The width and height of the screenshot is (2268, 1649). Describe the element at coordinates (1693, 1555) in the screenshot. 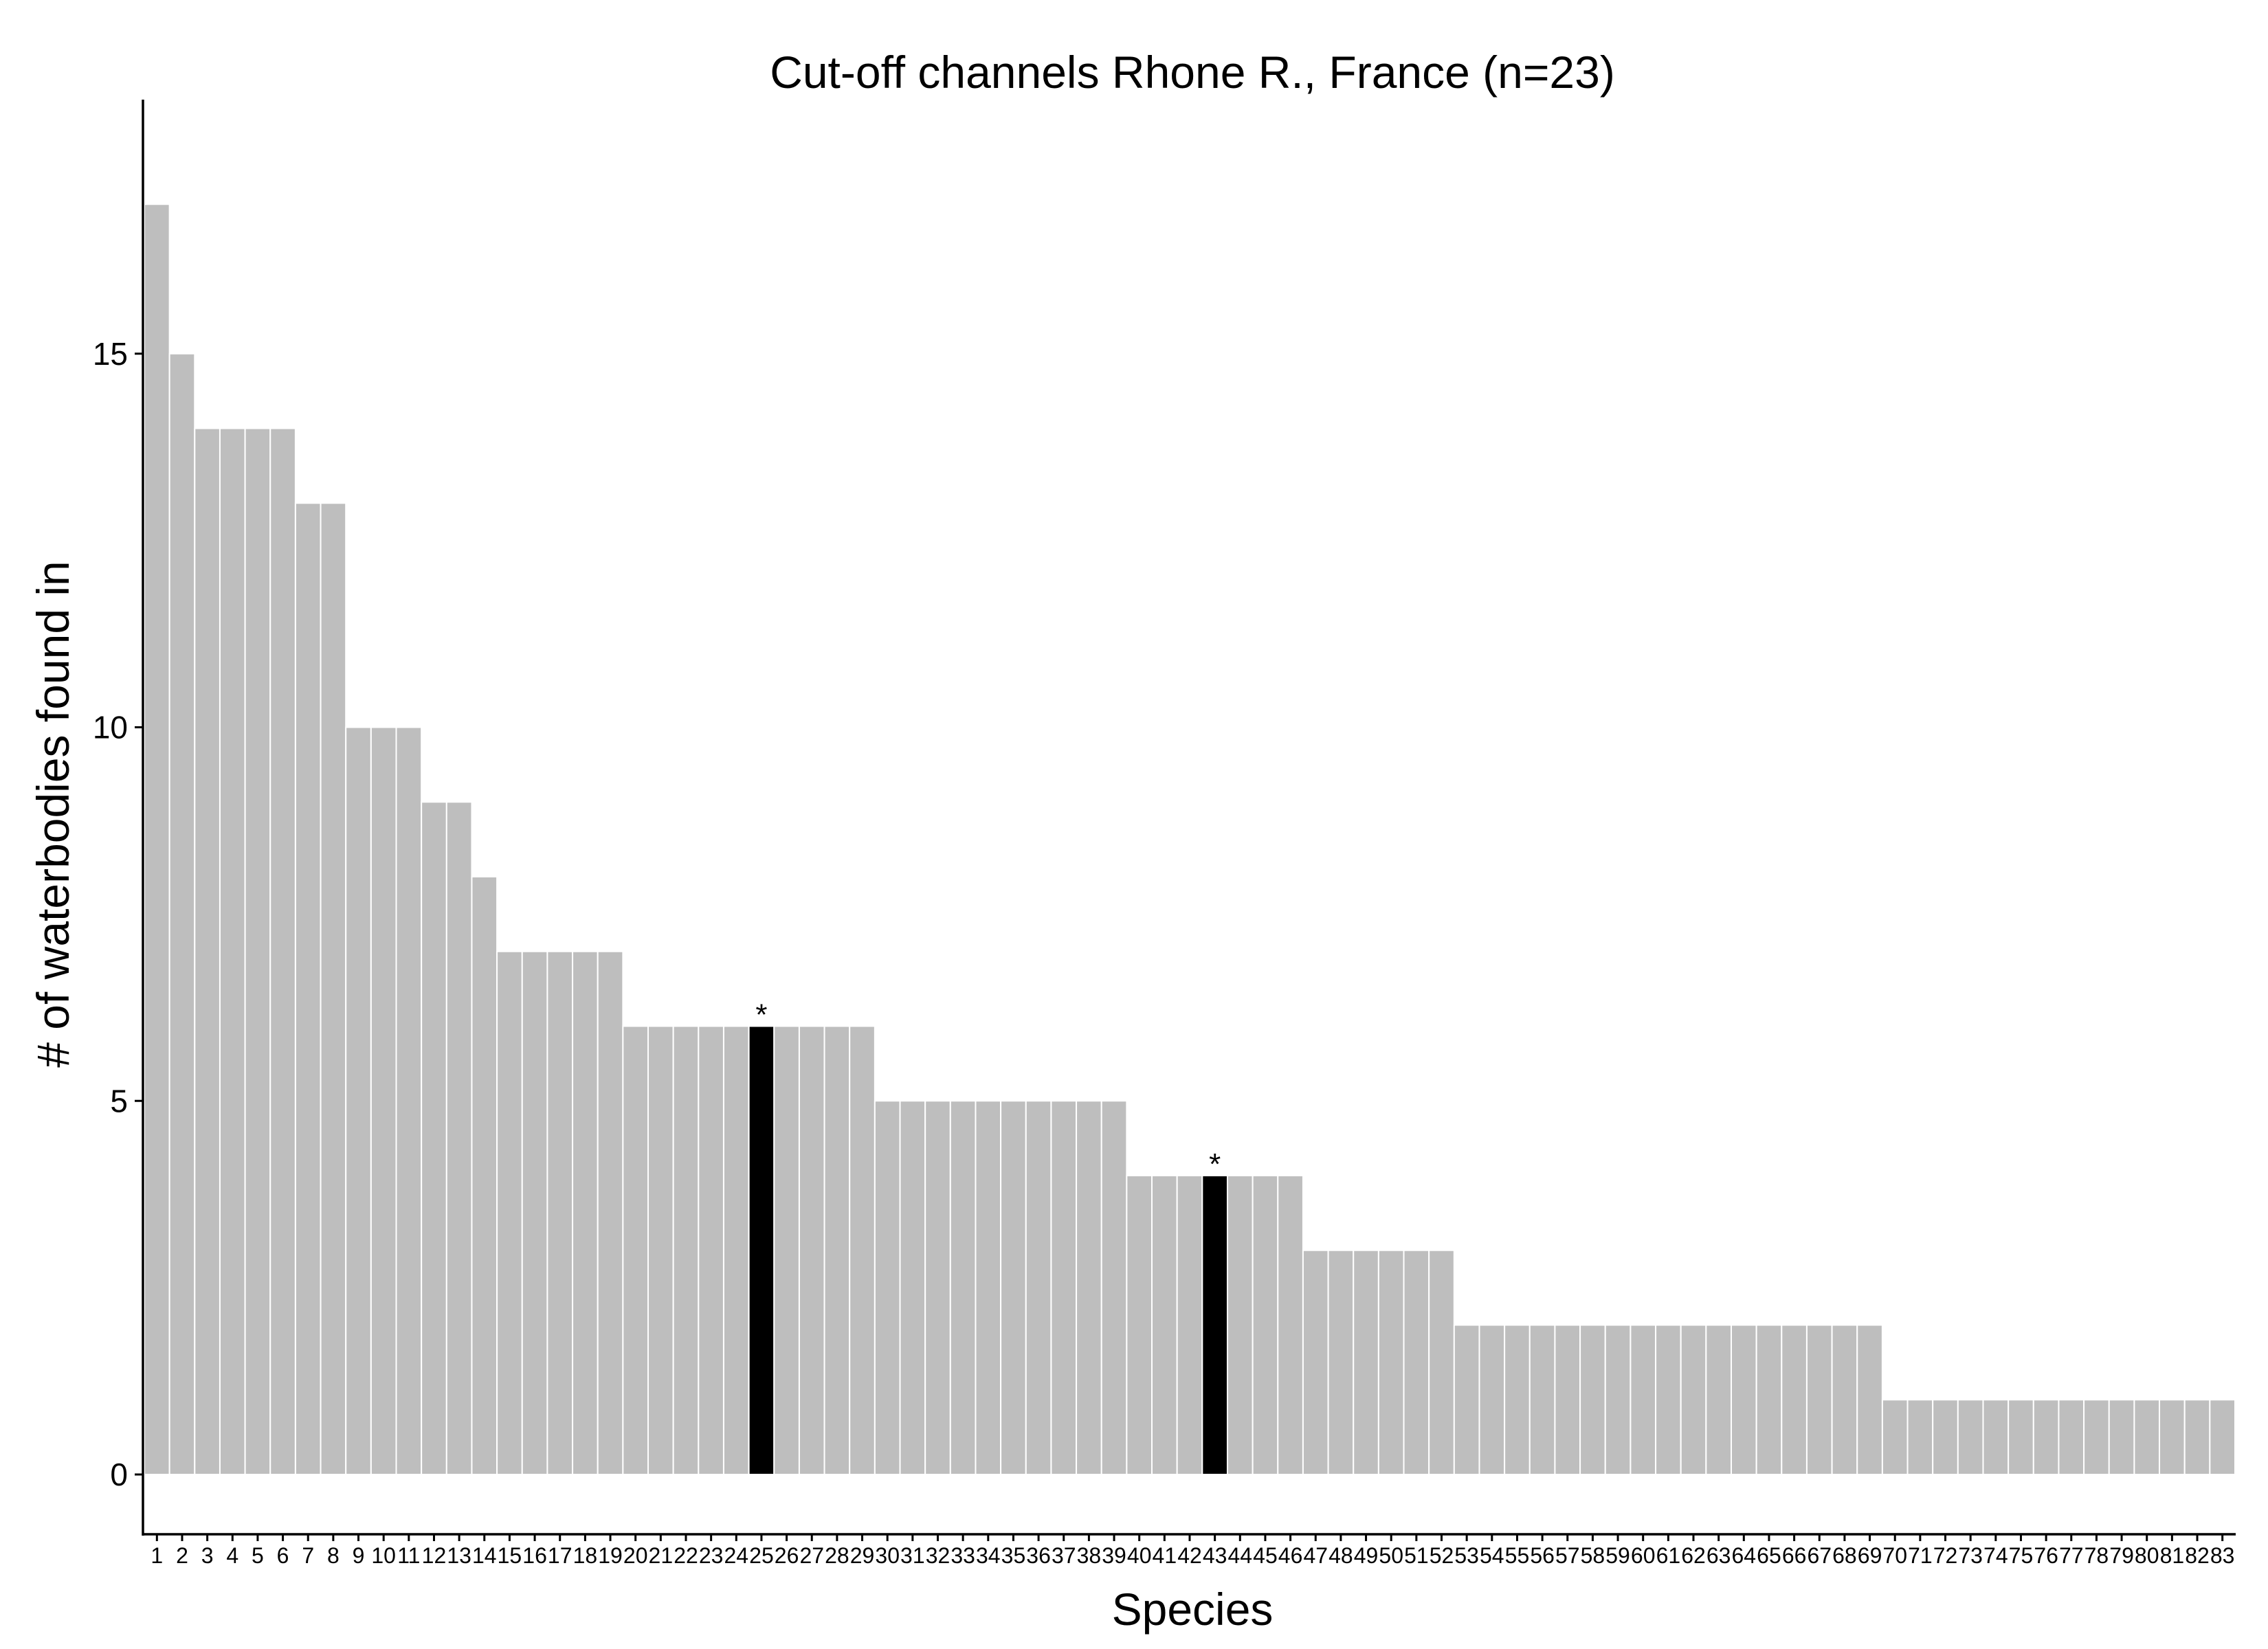

I see `x-tick-label-62: 62` at that location.